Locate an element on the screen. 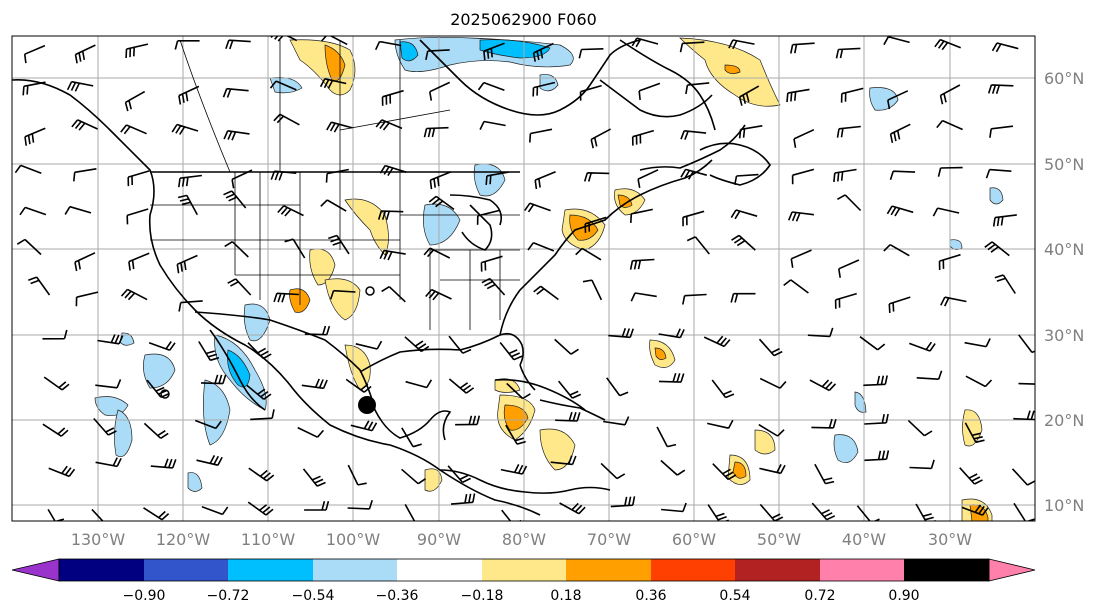  lon-label: 90°W is located at coordinates (439, 539).